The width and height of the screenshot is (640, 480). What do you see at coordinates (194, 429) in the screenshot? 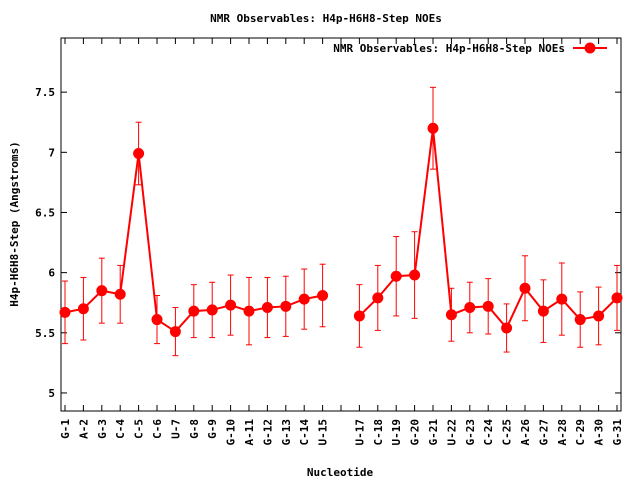
I see `x-tick-label: G-8` at bounding box center [194, 429].